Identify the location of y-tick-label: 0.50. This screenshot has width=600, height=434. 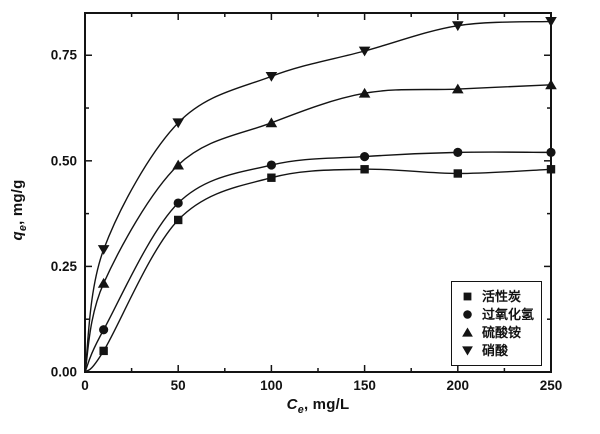
(64, 160).